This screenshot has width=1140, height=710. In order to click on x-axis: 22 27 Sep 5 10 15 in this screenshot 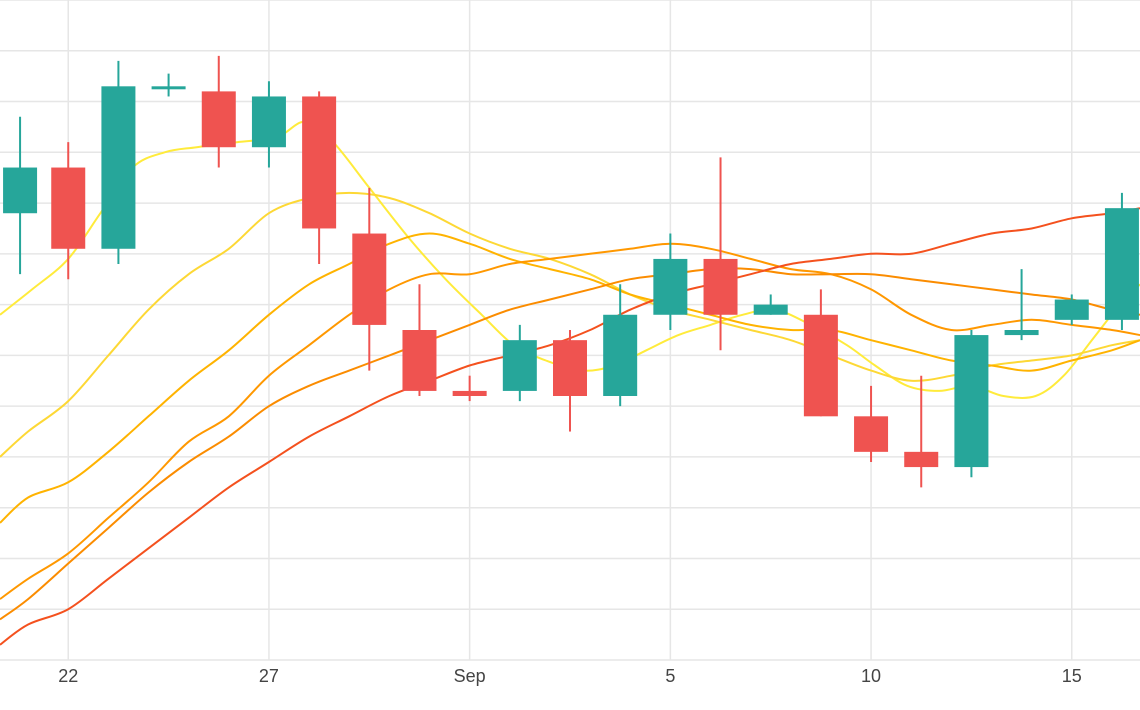, I will do `click(570, 676)`.